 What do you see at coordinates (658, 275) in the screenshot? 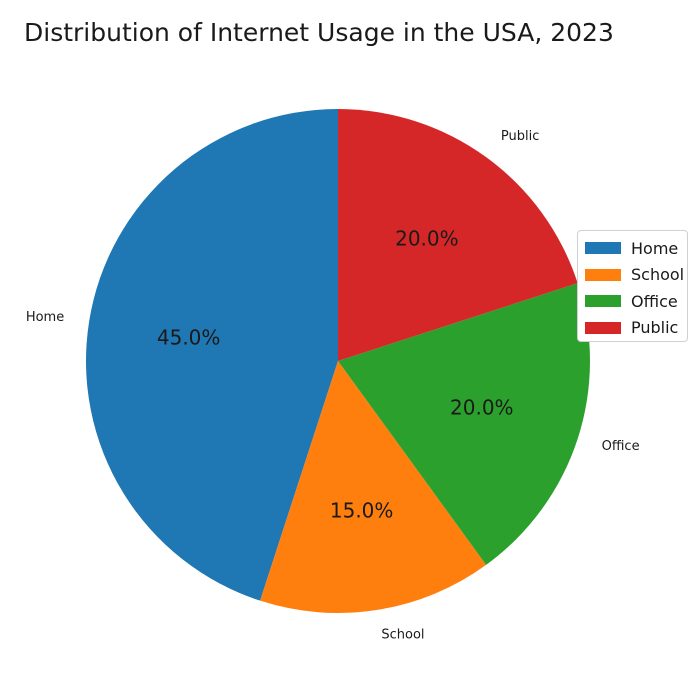
I see `legend-label-school: School` at bounding box center [658, 275].